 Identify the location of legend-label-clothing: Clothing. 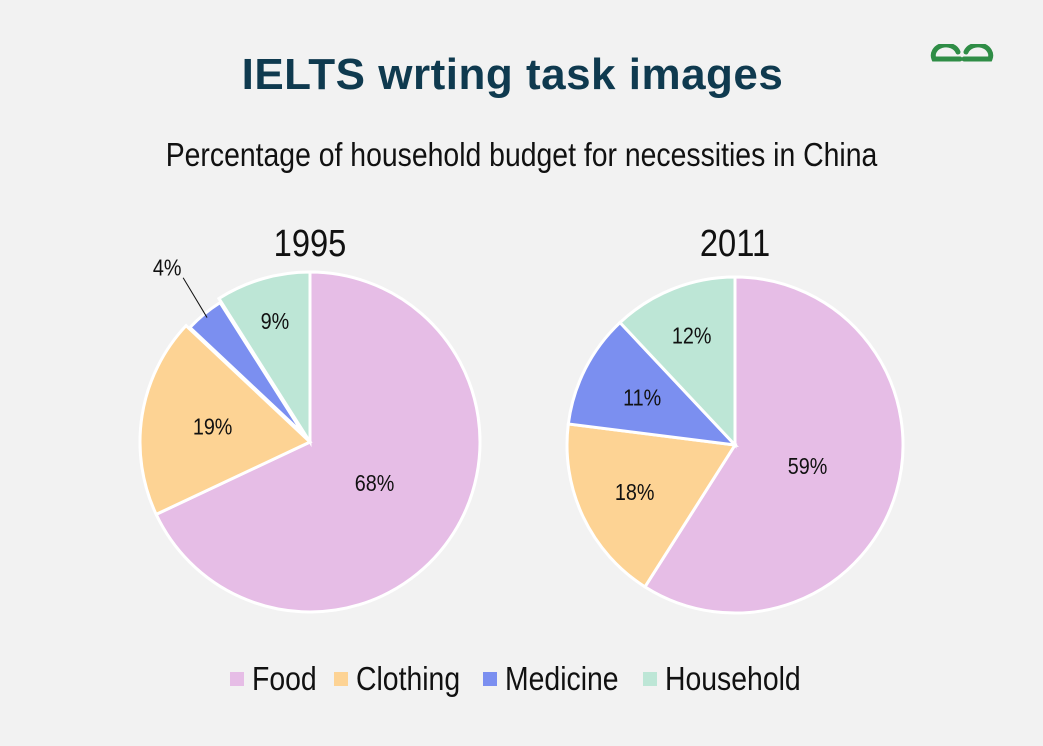
(407, 678).